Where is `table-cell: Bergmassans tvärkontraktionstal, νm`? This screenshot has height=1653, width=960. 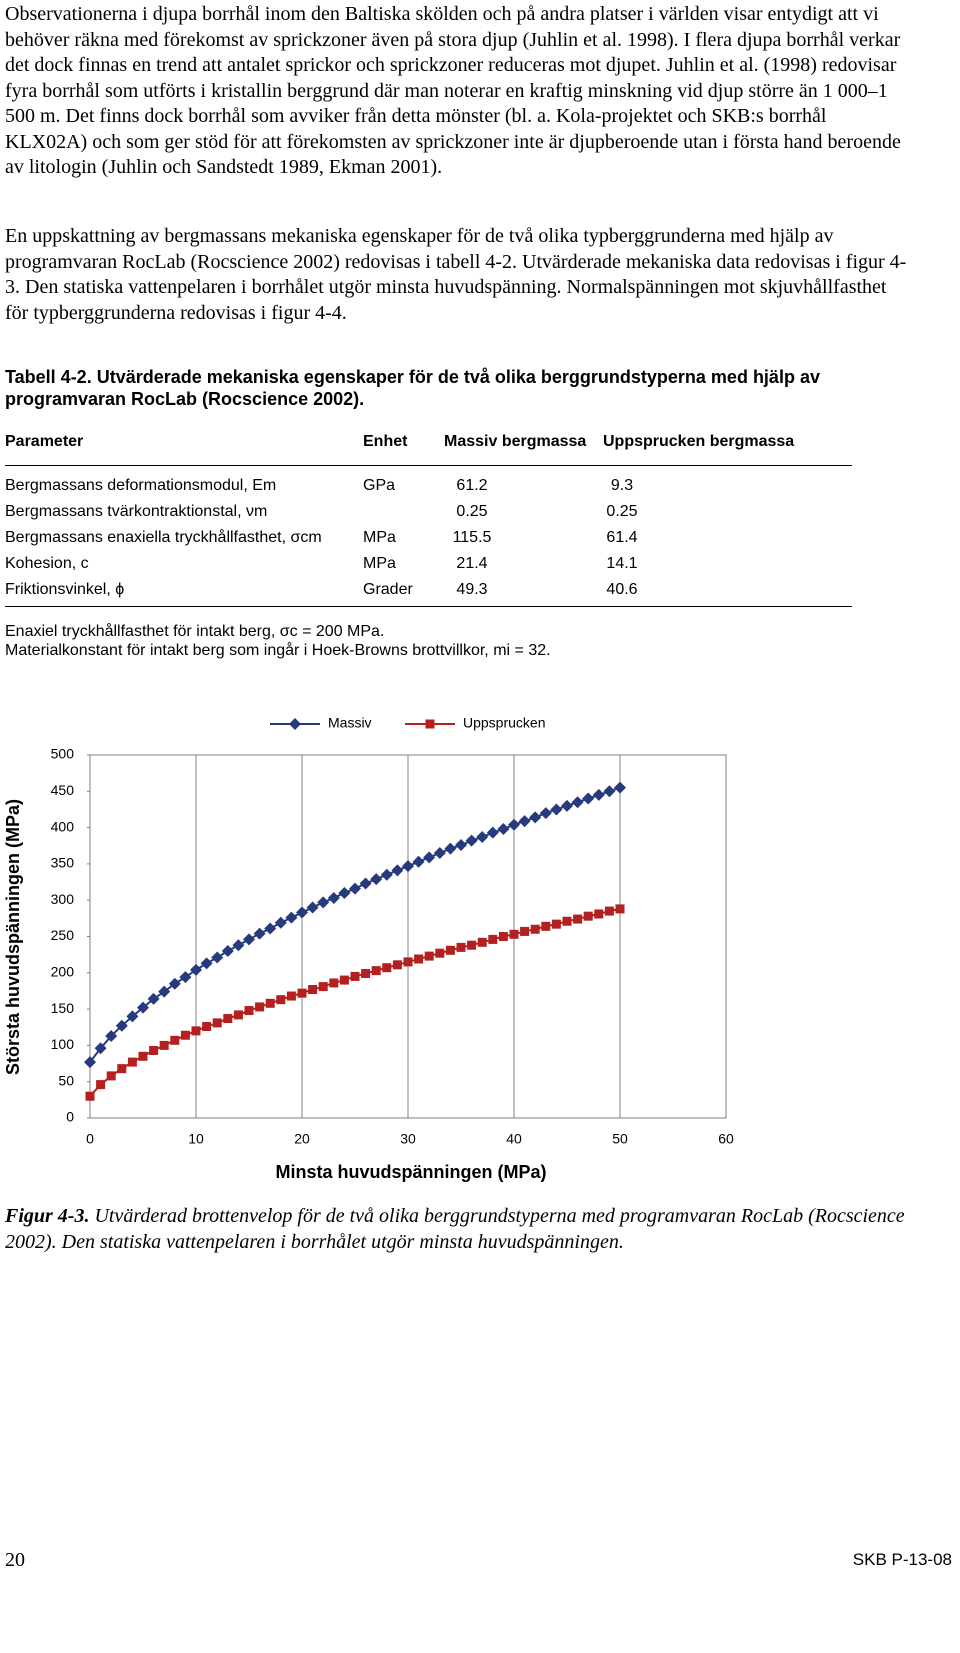
table-cell: Bergmassans tvärkontraktionstal, νm is located at coordinates (136, 511).